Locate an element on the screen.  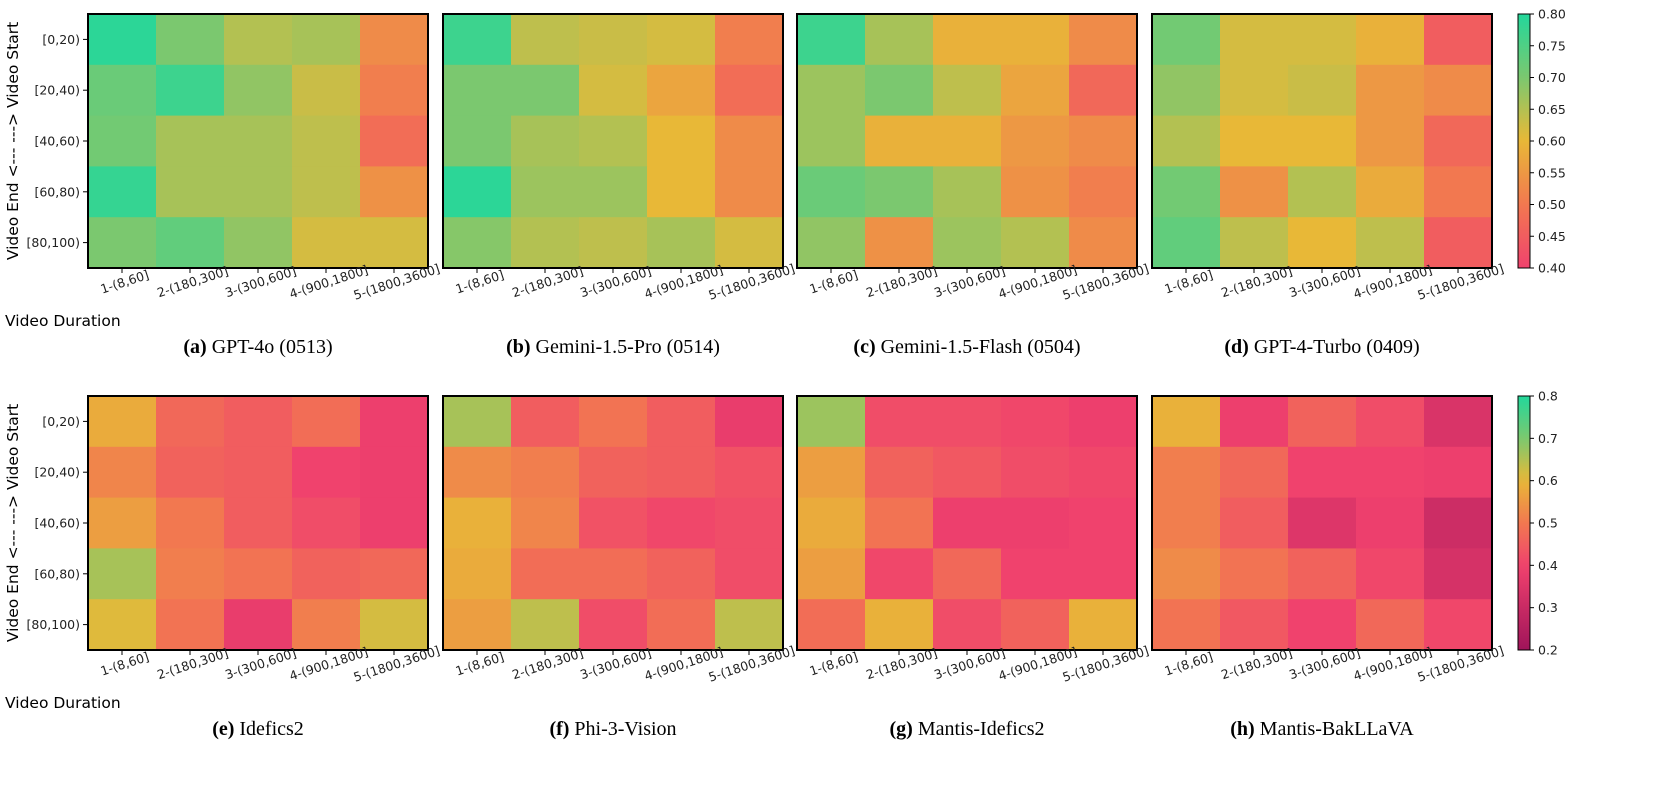
y-tick-label: [80,100) is located at coordinates (54, 242).